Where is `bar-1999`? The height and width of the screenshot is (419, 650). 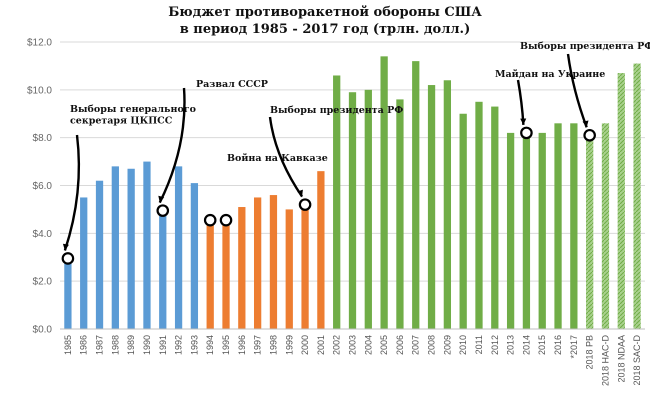
bar-1999 is located at coordinates (289, 269).